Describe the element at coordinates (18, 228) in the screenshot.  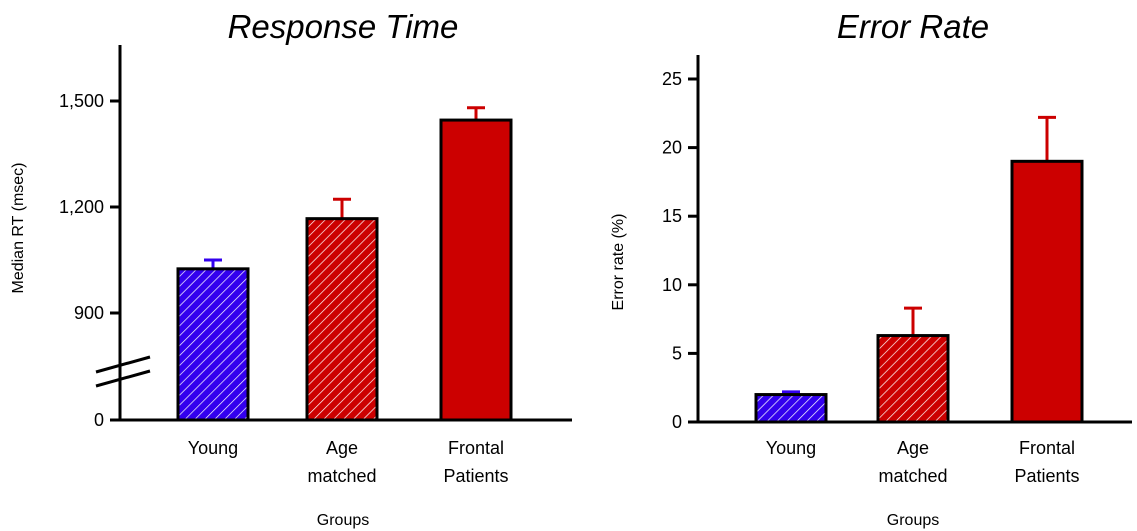
I see `y-axis-label: Median RT (msec)` at that location.